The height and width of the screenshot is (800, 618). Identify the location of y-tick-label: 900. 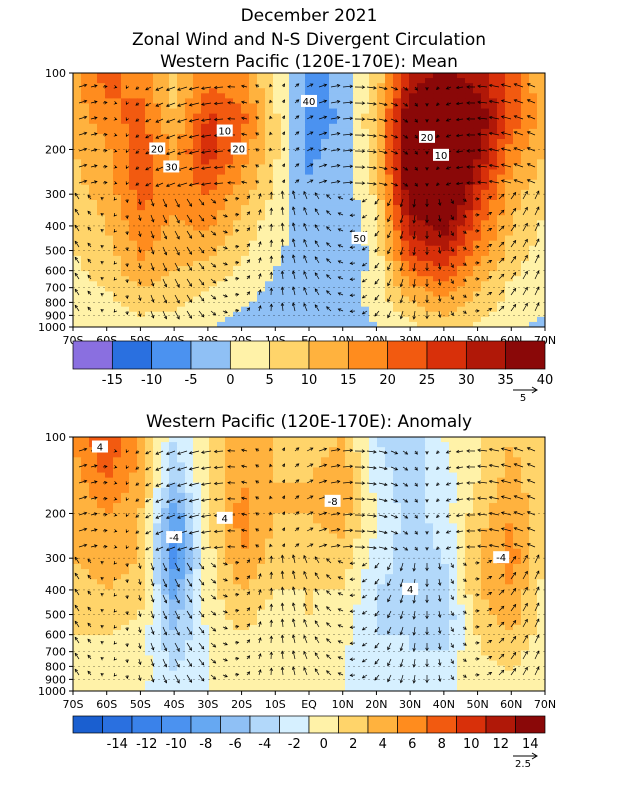
(55, 315).